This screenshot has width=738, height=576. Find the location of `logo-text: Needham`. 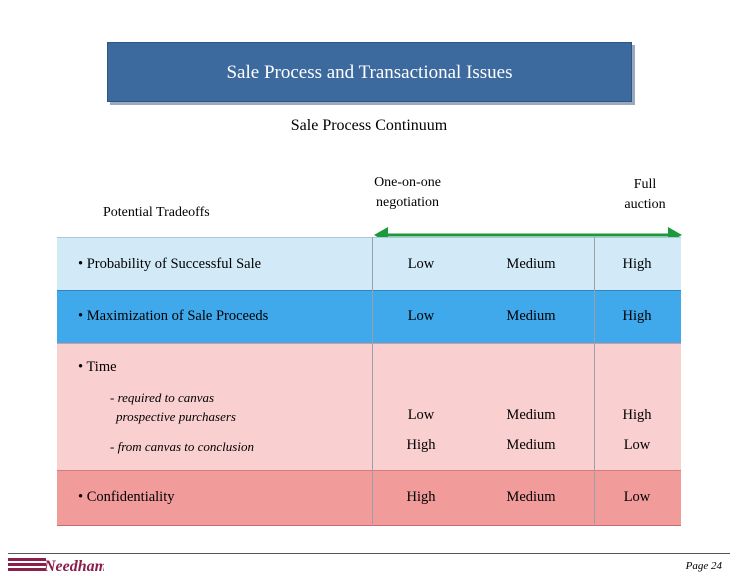

logo-text: Needham is located at coordinates (73, 566).